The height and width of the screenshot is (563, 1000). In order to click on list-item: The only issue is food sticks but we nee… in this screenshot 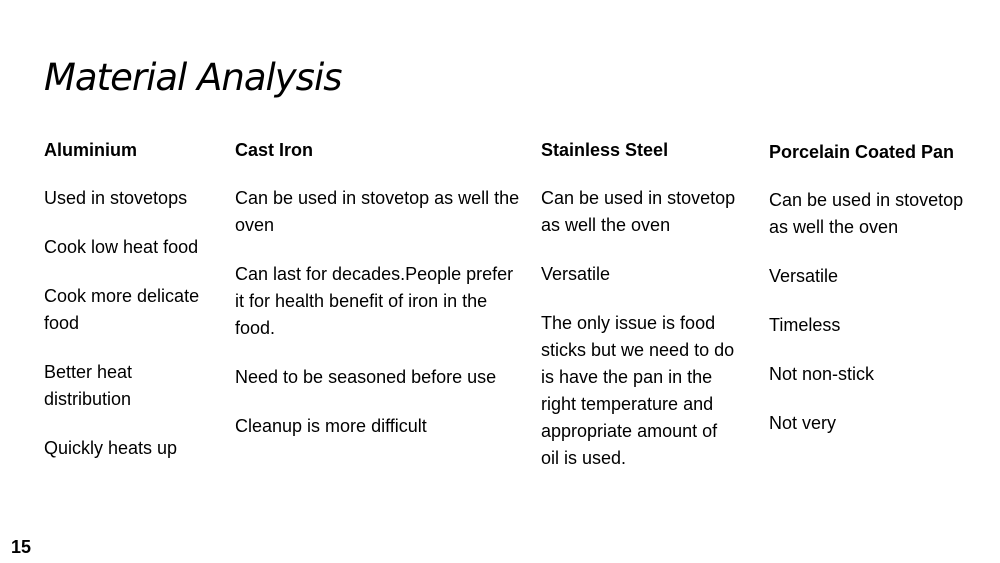, I will do `click(638, 390)`.